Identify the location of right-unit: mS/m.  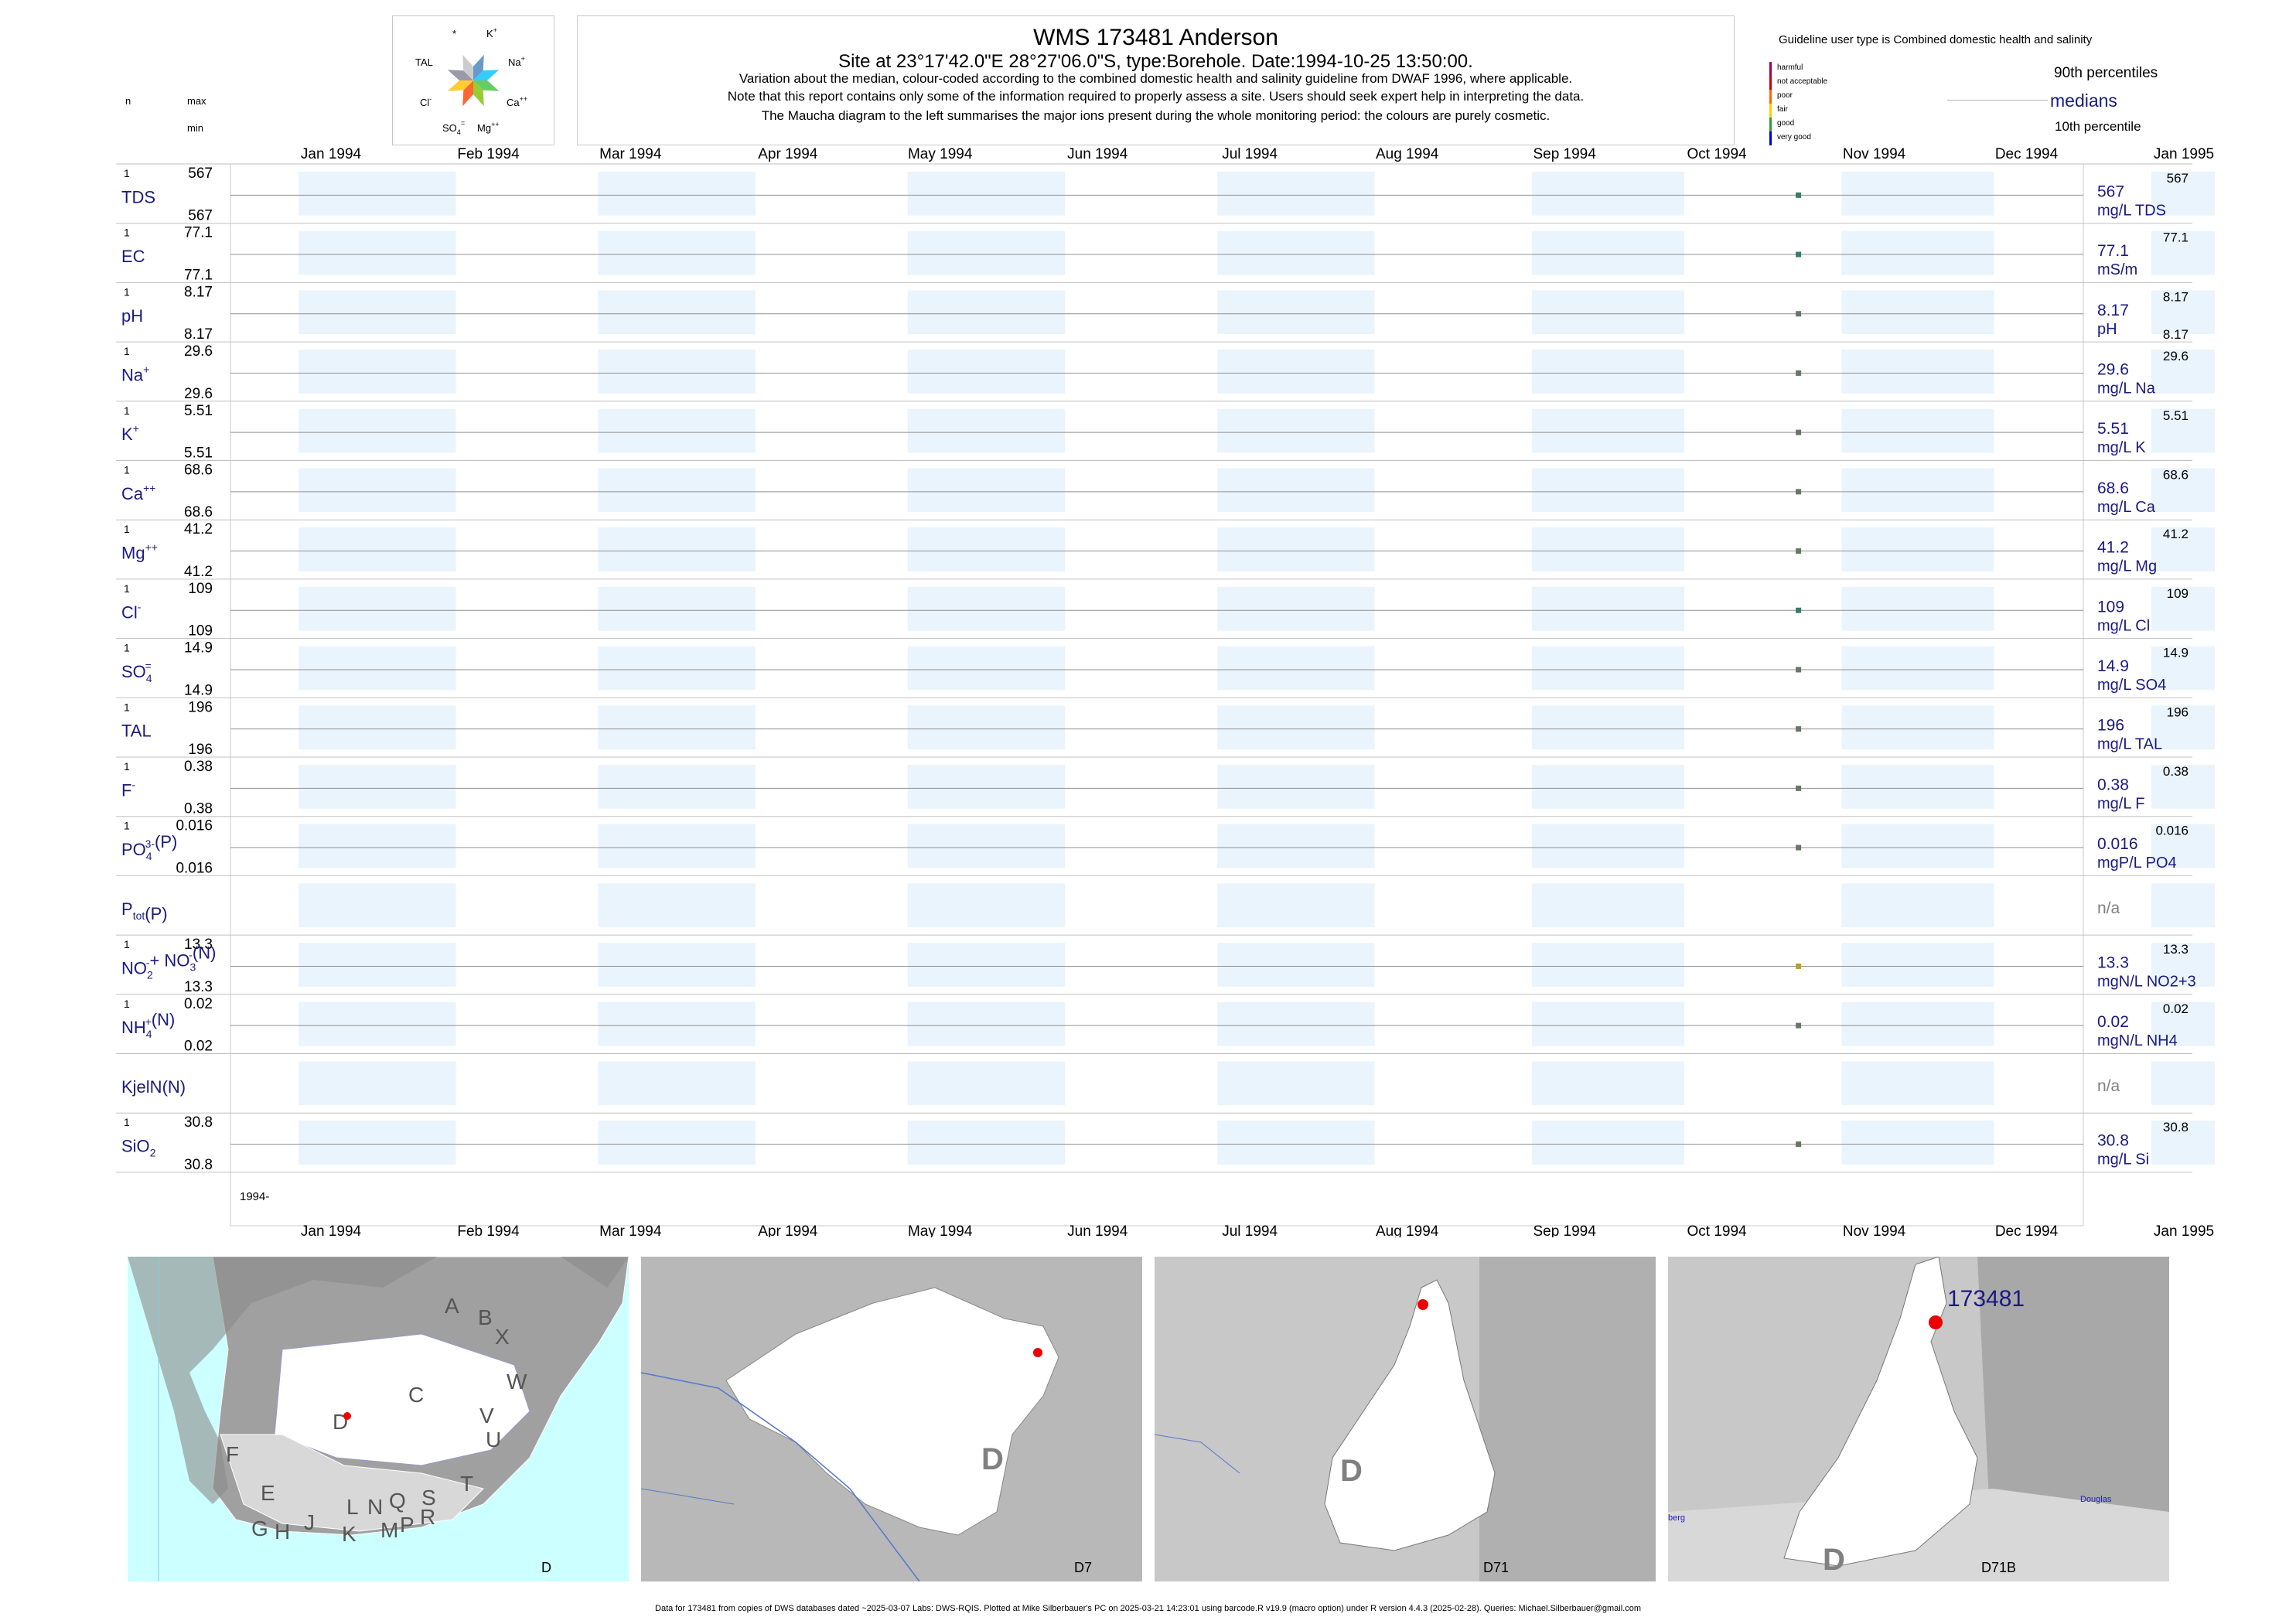
(2117, 269).